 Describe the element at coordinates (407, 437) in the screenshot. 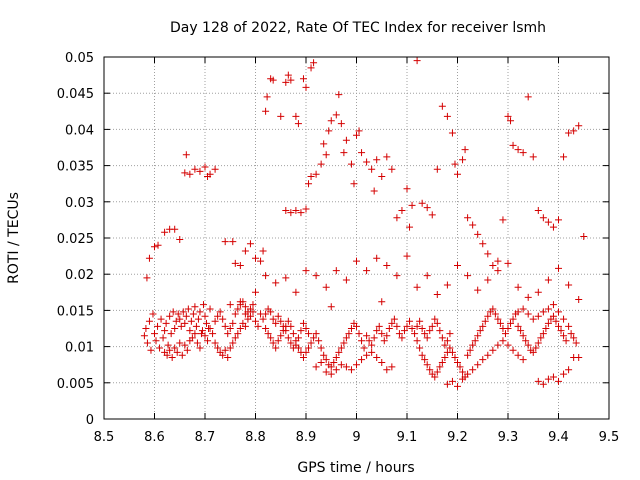

I see `x-tick-label: 9.1` at that location.